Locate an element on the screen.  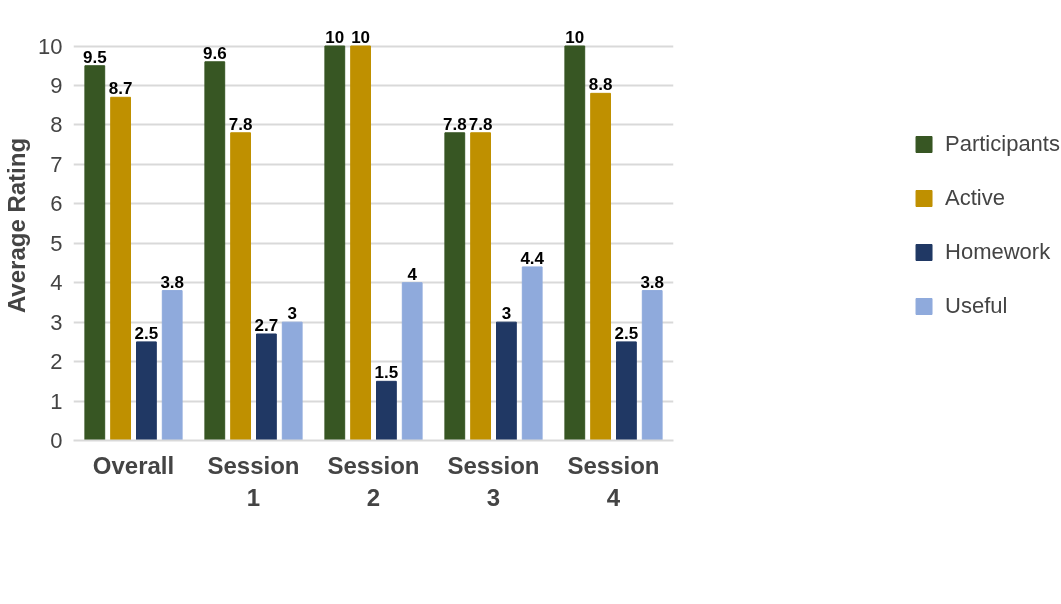
data-label: 8.7 is located at coordinates (120, 89).